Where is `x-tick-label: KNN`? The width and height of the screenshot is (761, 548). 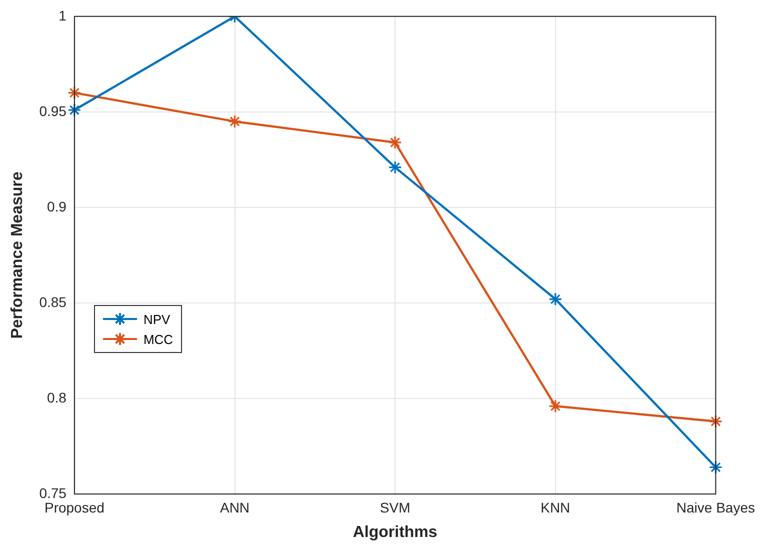 x-tick-label: KNN is located at coordinates (555, 507).